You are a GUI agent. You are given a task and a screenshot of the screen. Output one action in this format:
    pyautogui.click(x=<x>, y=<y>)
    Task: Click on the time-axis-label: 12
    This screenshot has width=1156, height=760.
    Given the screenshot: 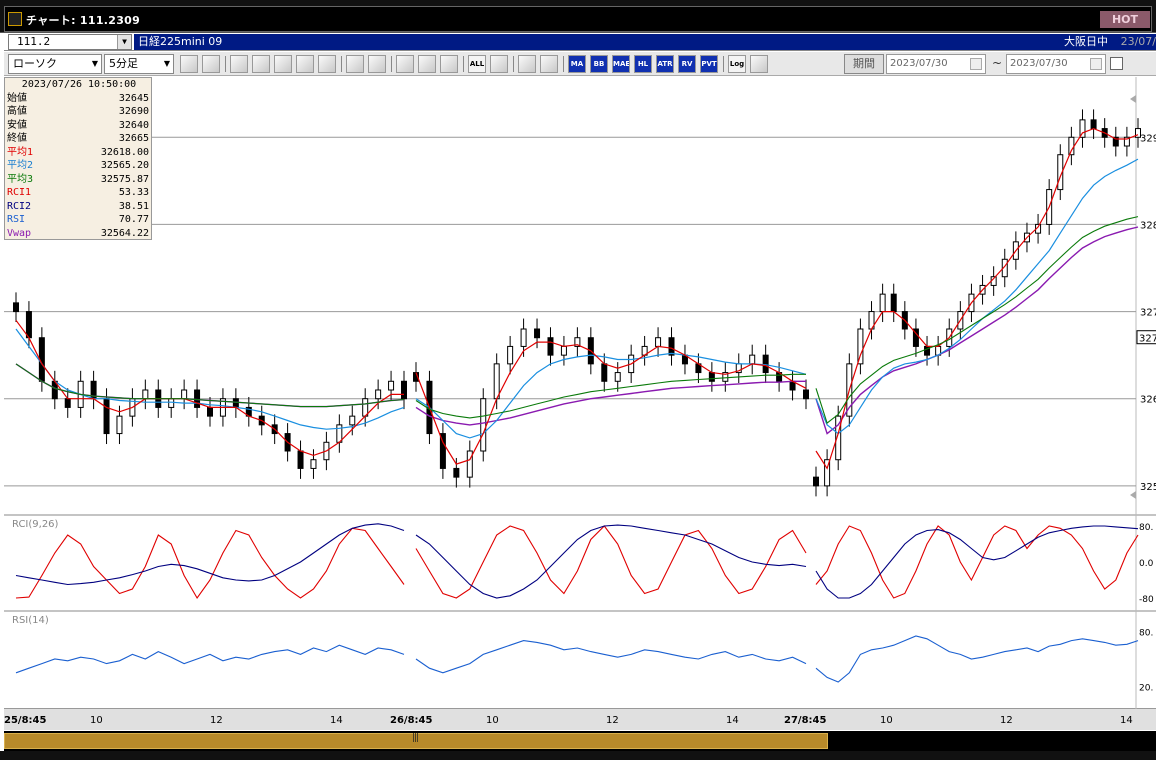 What is the action you would take?
    pyautogui.click(x=1006, y=720)
    